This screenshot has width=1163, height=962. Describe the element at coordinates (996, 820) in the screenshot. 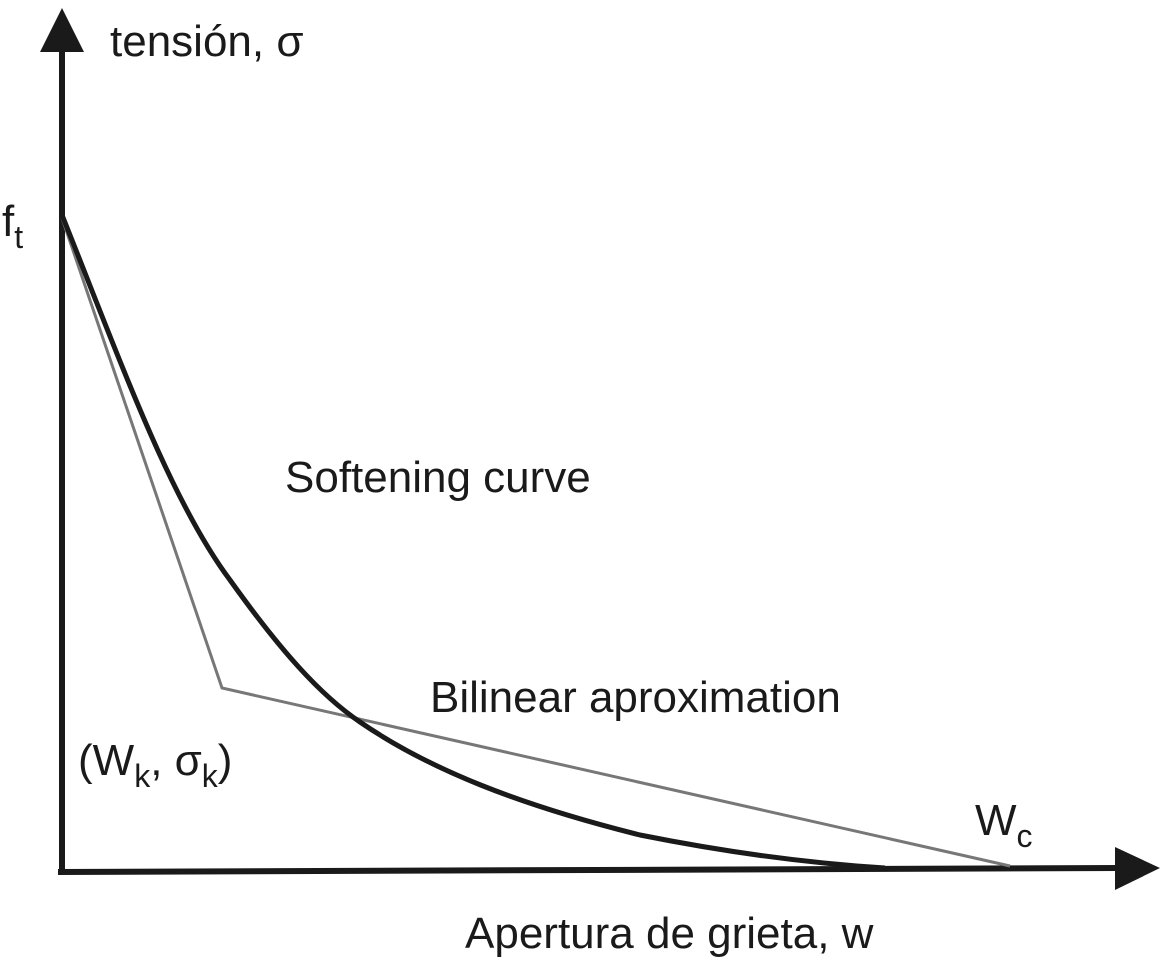

I see `end-main: W` at that location.